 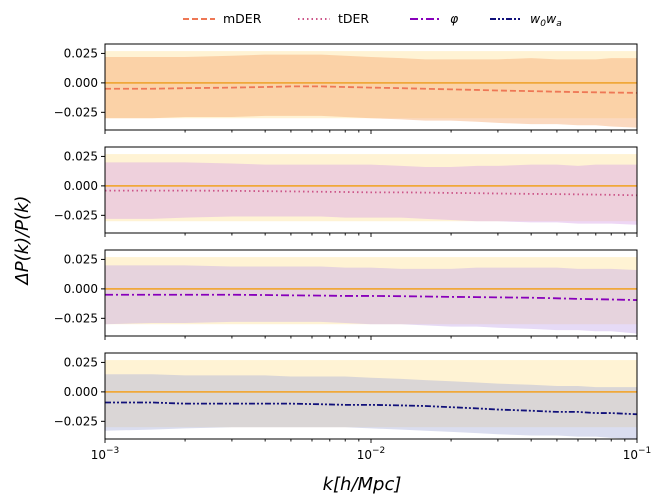 What do you see at coordinates (637, 454) in the screenshot?
I see `x-tick-label: 10⁻¹` at bounding box center [637, 454].